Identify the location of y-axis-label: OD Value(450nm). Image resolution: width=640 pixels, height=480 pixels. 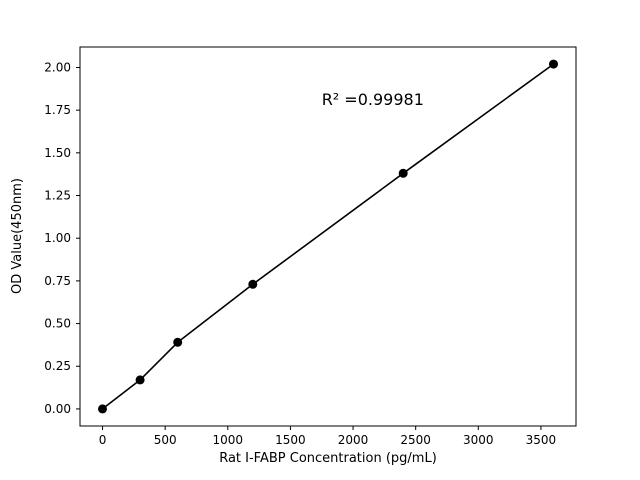
(17, 236).